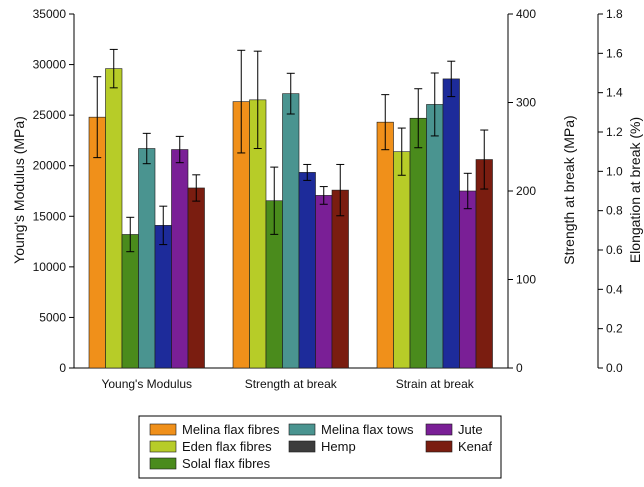 This screenshot has width=644, height=487. What do you see at coordinates (526, 191) in the screenshot?
I see `middle-tick-label: 200` at bounding box center [526, 191].